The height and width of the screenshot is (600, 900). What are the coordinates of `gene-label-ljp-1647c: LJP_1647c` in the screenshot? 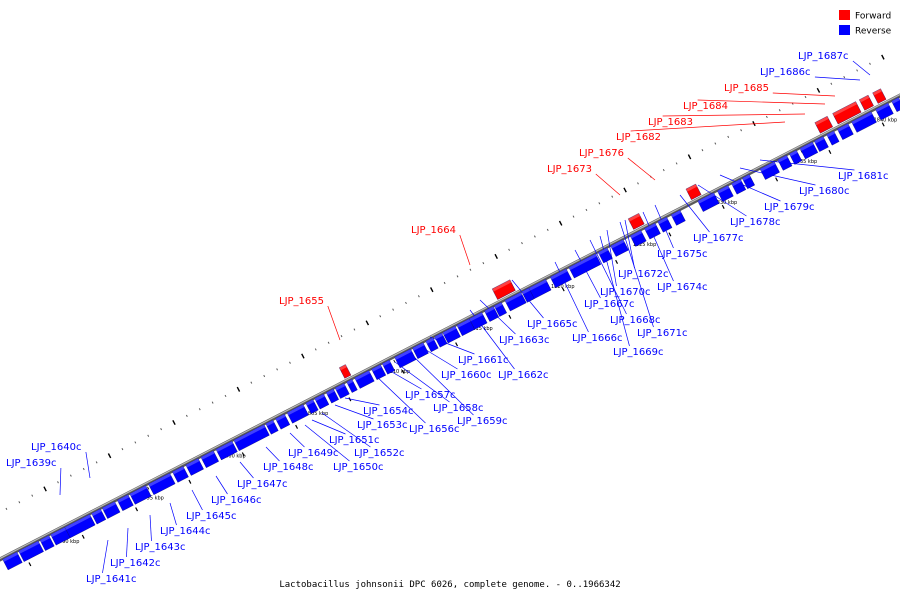 It's located at (262, 484).